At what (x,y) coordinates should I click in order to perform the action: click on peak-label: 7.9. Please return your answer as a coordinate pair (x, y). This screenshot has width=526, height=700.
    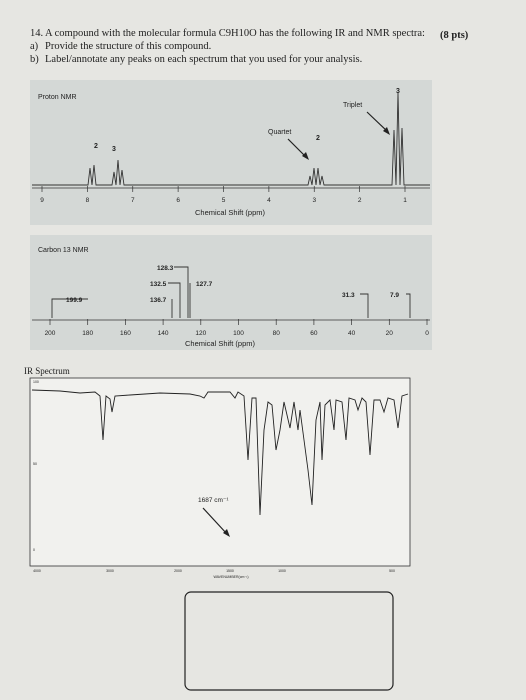
    Looking at the image, I should click on (394, 295).